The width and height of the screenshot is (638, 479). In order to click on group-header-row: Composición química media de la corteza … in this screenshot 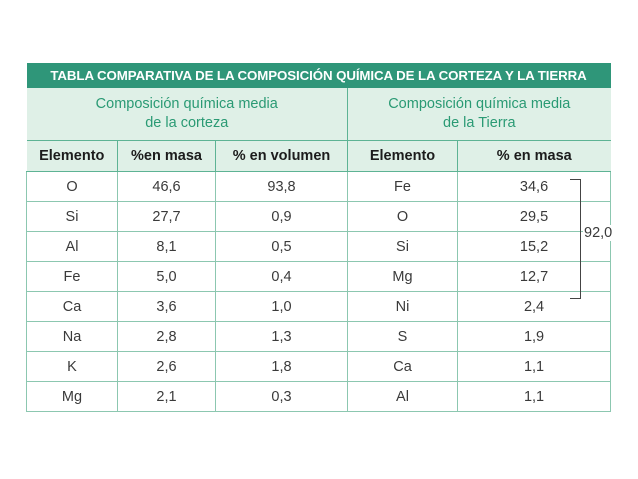, I will do `click(318, 114)`.